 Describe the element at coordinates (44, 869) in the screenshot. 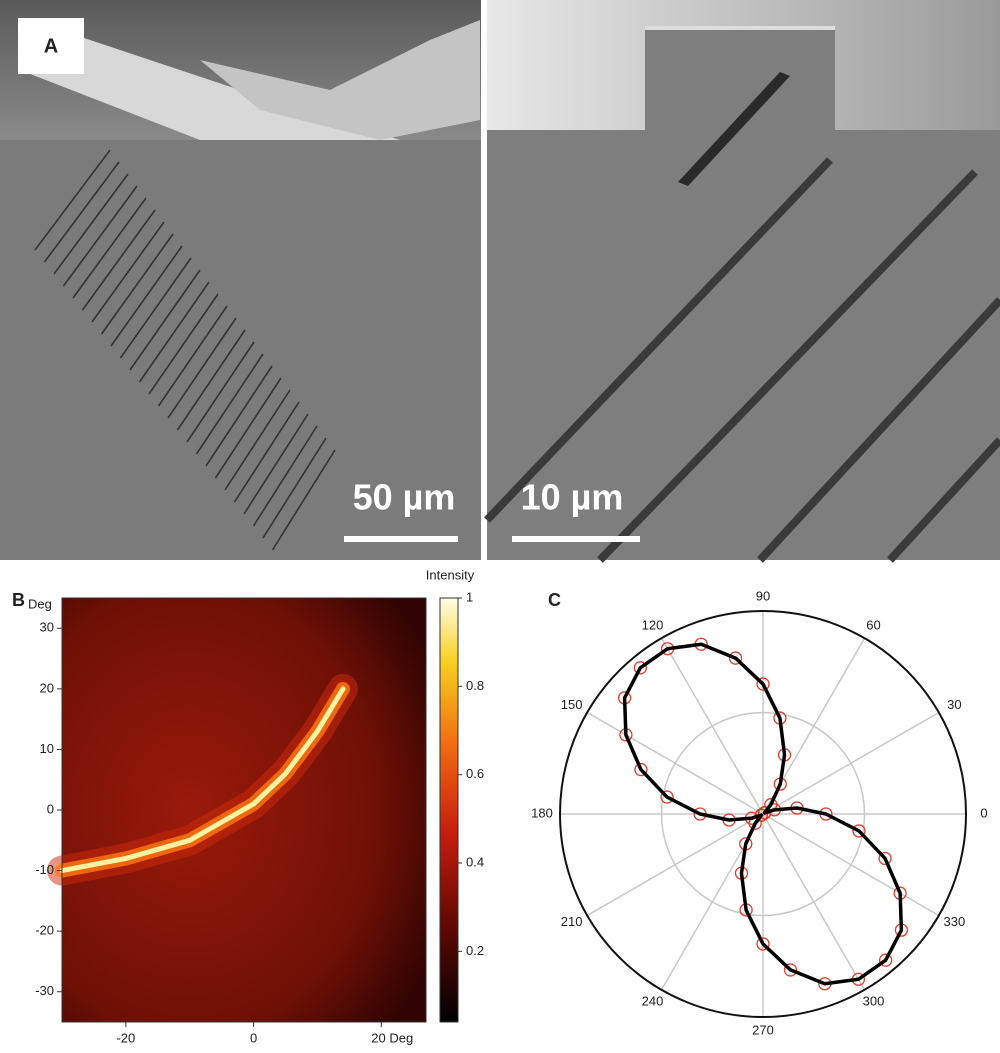

I see `y-tick-label: -10` at that location.